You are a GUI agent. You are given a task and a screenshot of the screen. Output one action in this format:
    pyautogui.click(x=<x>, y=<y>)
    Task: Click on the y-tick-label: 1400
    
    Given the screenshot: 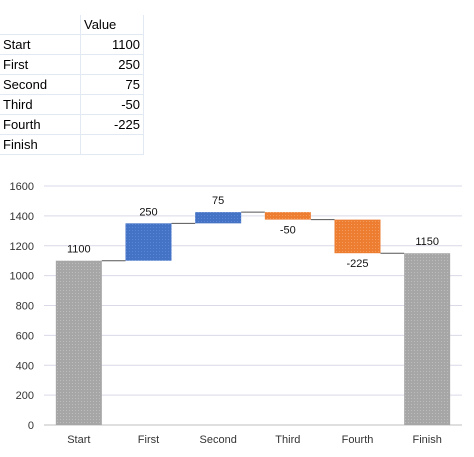 What is the action you would take?
    pyautogui.click(x=22, y=217)
    